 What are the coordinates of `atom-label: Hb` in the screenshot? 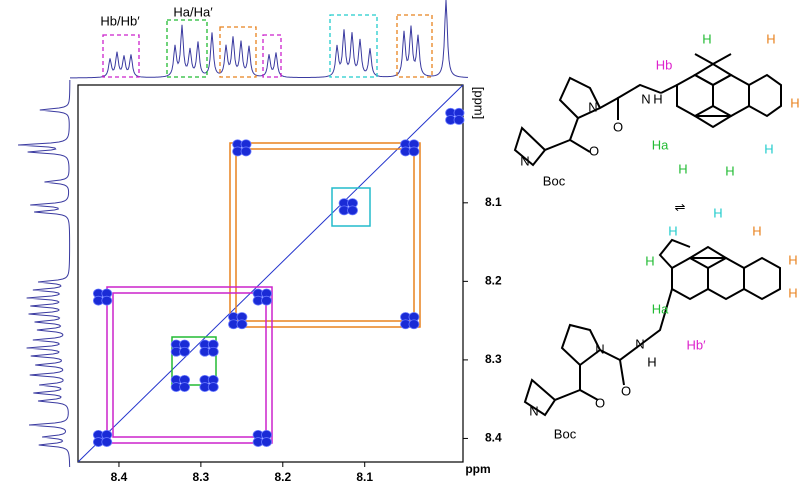 It's located at (664, 64).